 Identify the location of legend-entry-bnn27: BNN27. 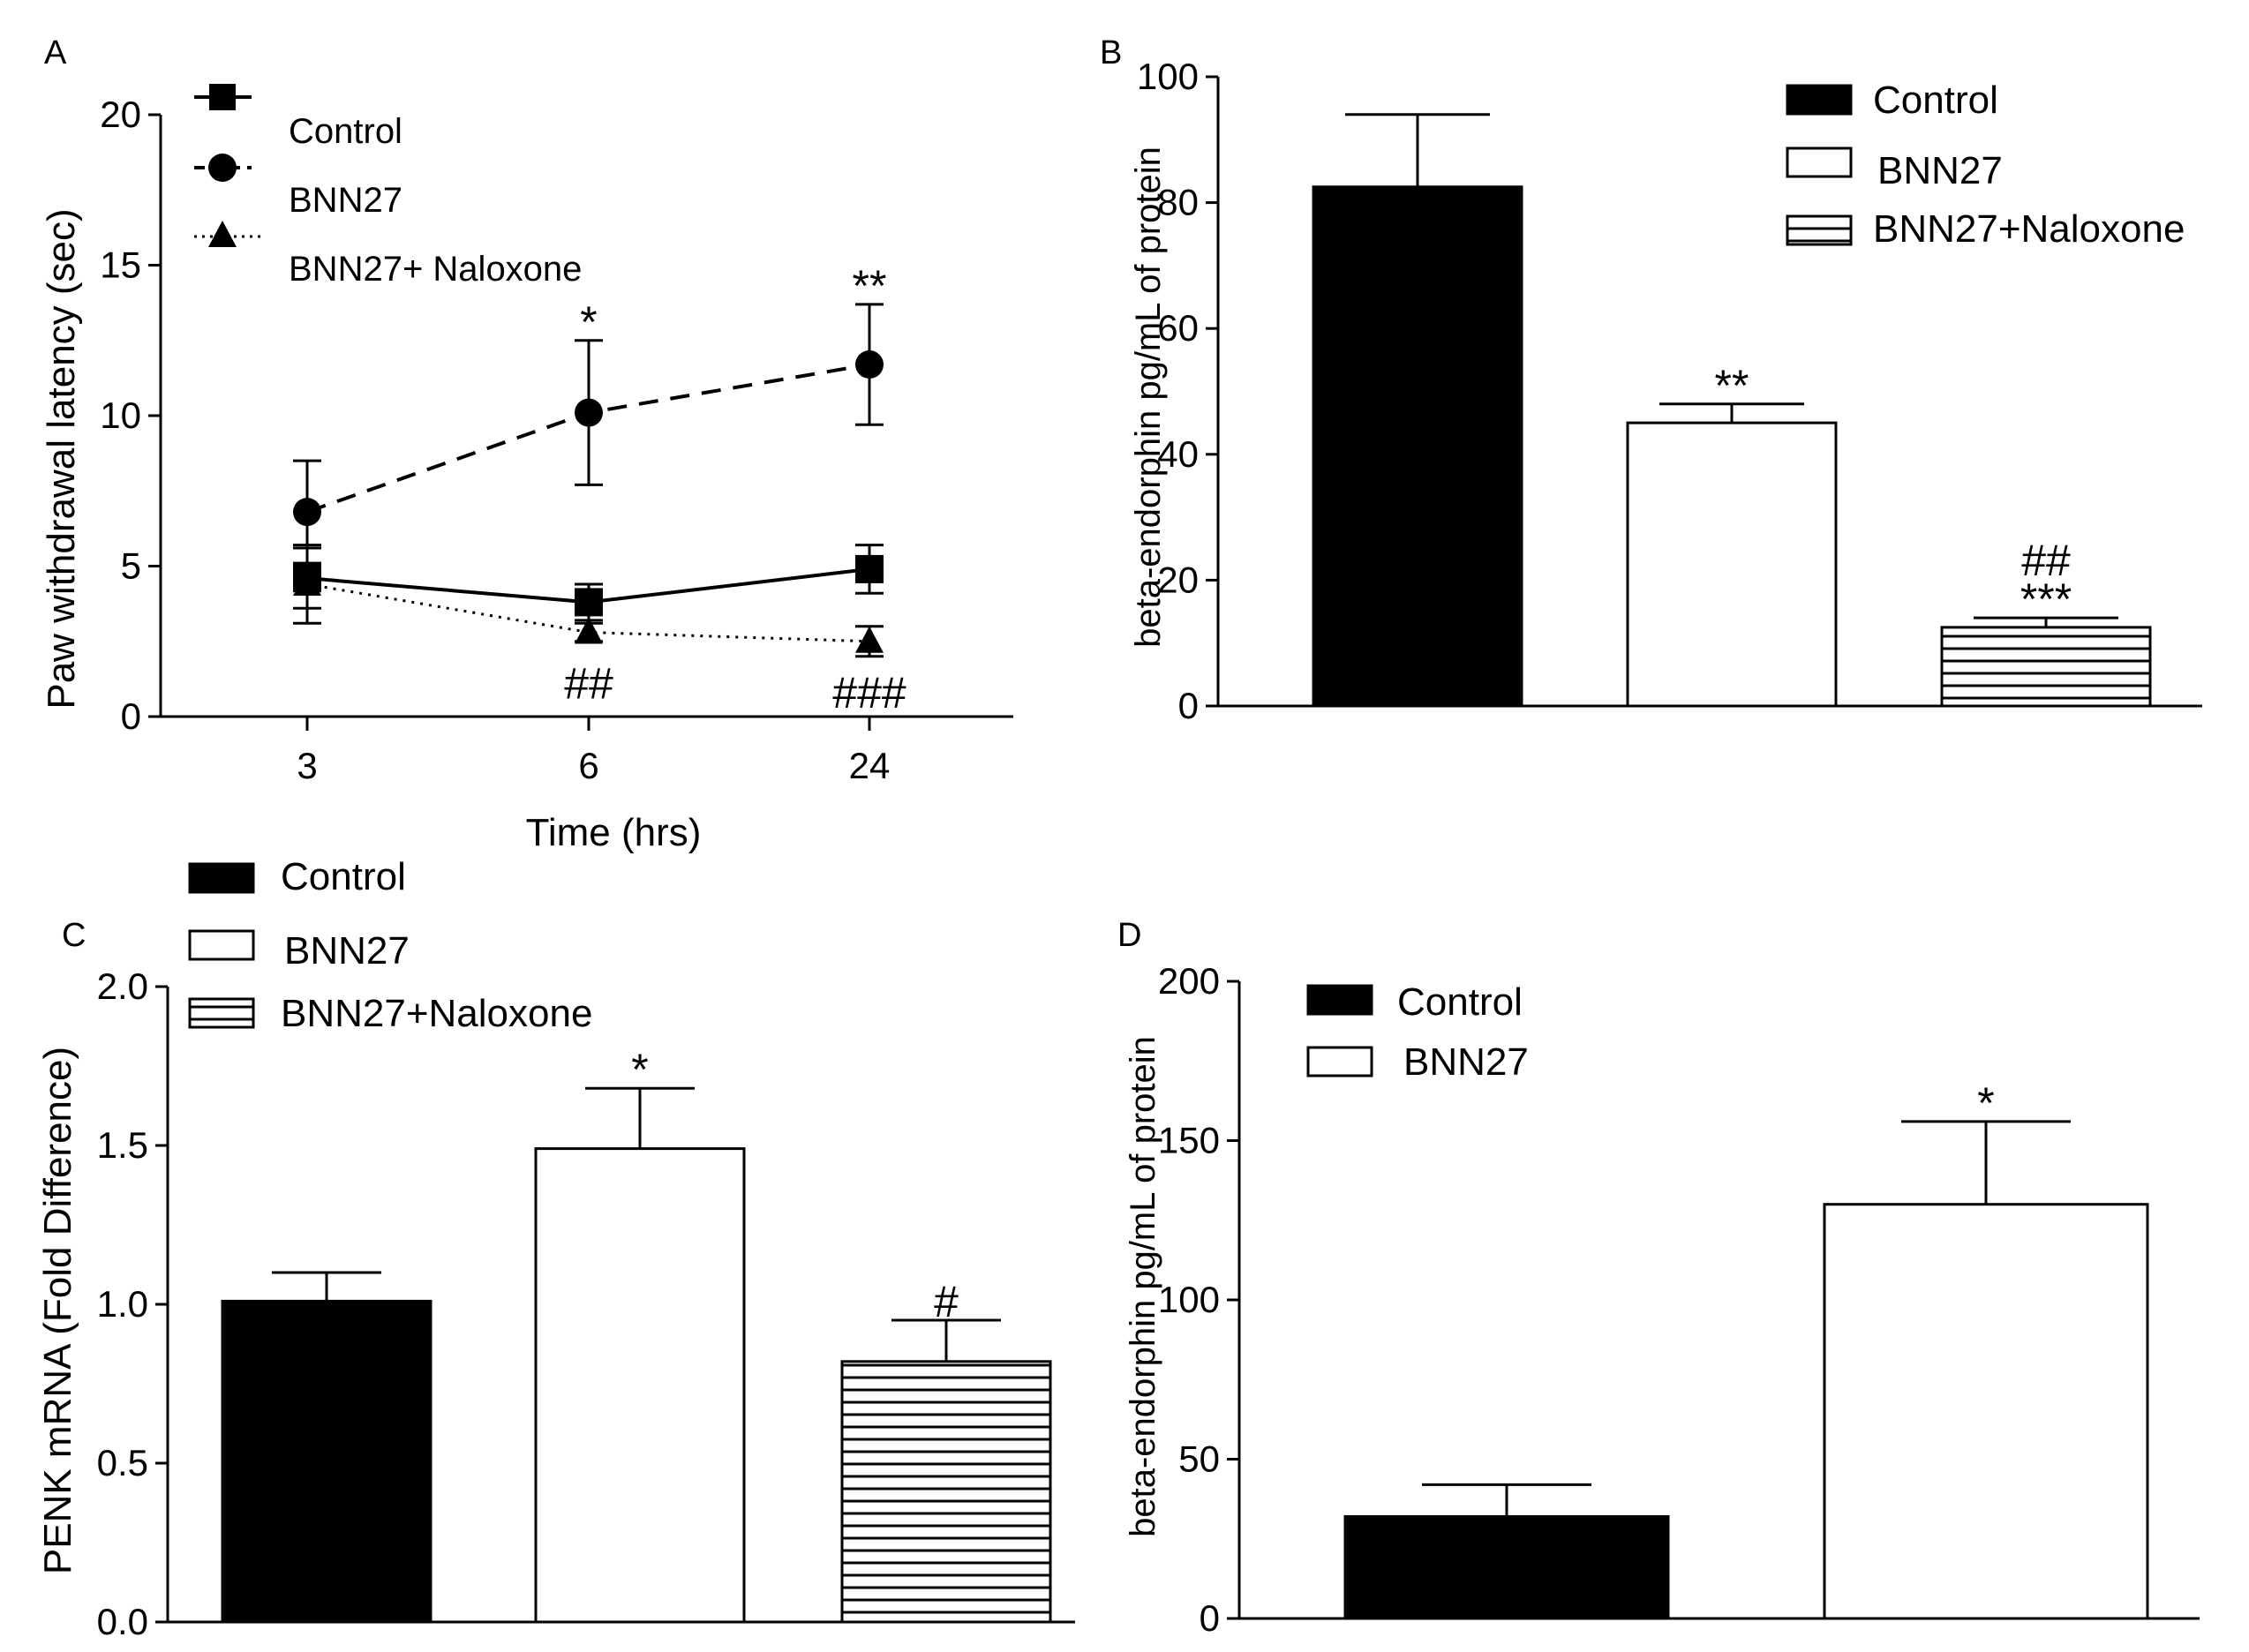
(298, 187).